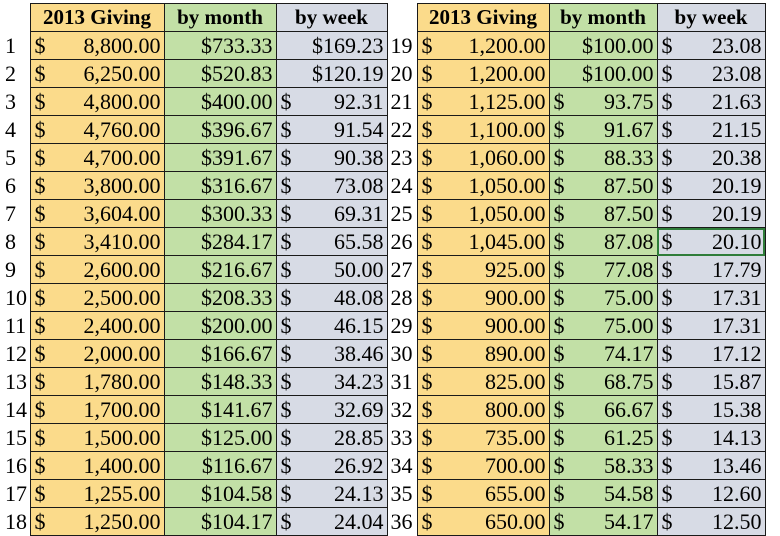 The width and height of the screenshot is (780, 536). What do you see at coordinates (97, 73) in the screenshot?
I see `cell-giving: $6,250.00` at bounding box center [97, 73].